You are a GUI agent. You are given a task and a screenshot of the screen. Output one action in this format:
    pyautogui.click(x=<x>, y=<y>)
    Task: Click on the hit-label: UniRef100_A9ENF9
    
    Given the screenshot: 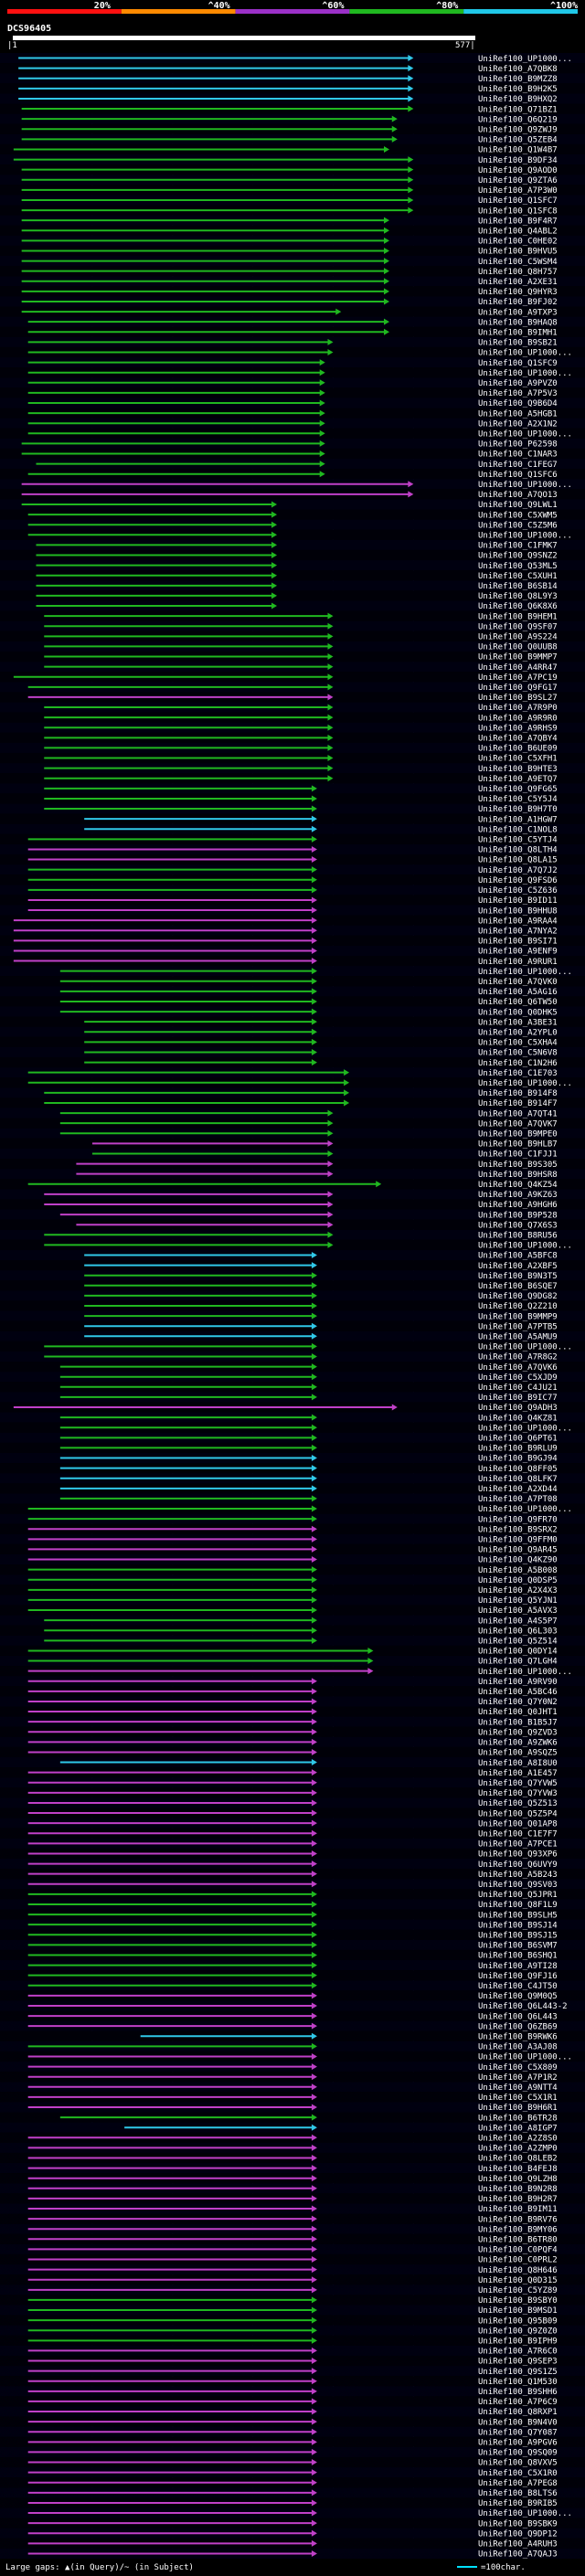 What is the action you would take?
    pyautogui.click(x=518, y=952)
    